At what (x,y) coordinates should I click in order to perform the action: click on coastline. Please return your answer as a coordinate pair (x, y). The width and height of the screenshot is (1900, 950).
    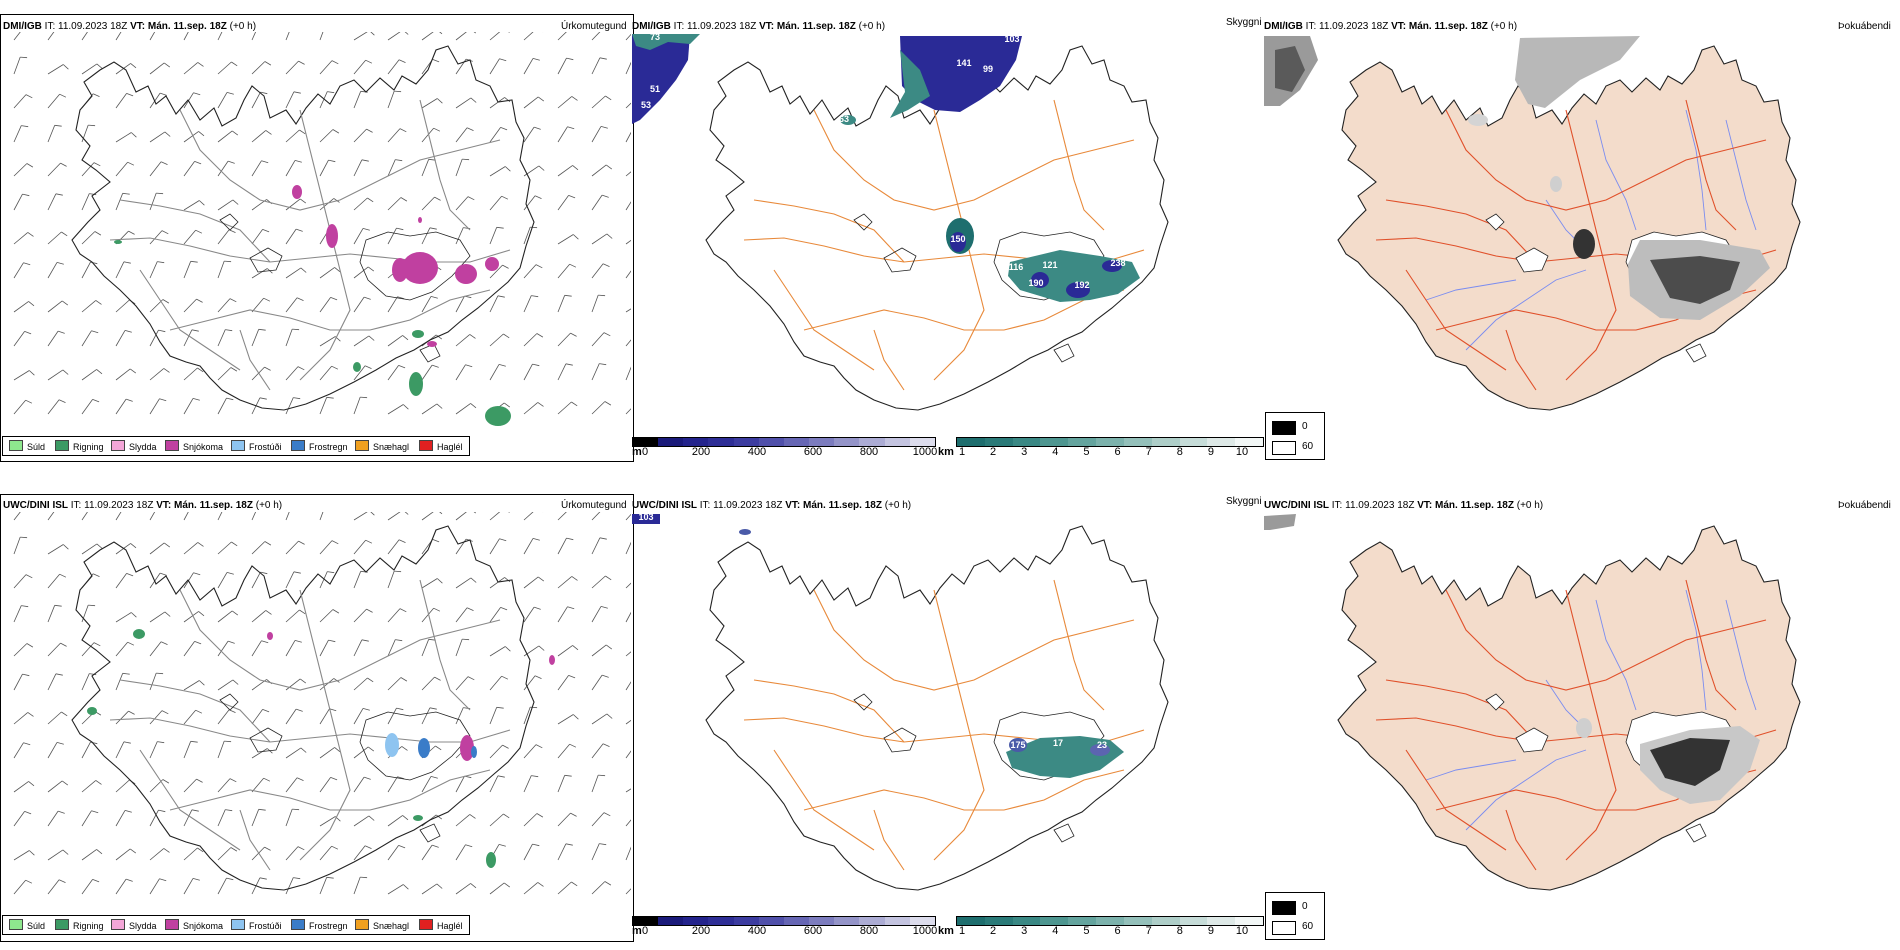
    Looking at the image, I should click on (303, 708).